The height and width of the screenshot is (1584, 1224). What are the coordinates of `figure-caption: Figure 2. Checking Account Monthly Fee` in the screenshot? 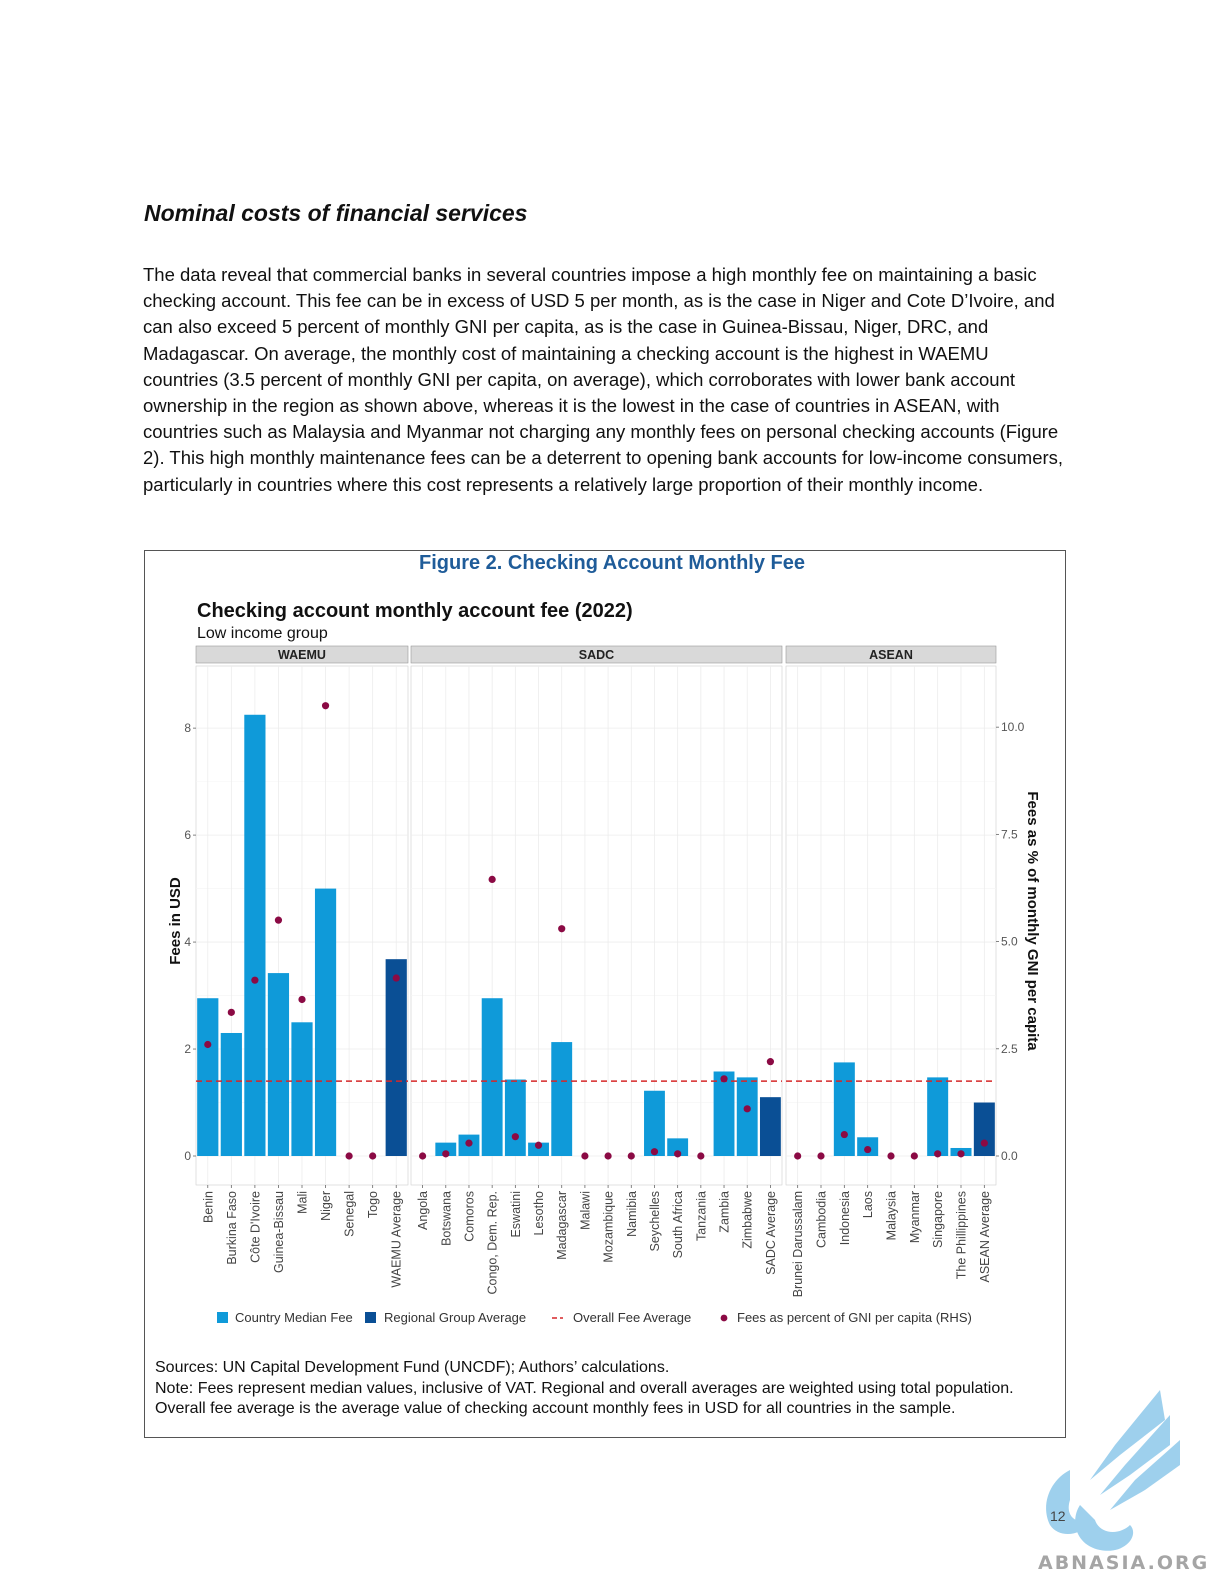 It's located at (612, 563).